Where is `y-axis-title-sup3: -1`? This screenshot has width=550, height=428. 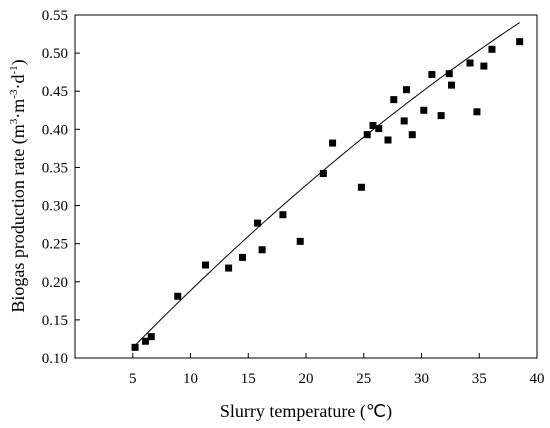 y-axis-title-sup3: -1 is located at coordinates (14, 69).